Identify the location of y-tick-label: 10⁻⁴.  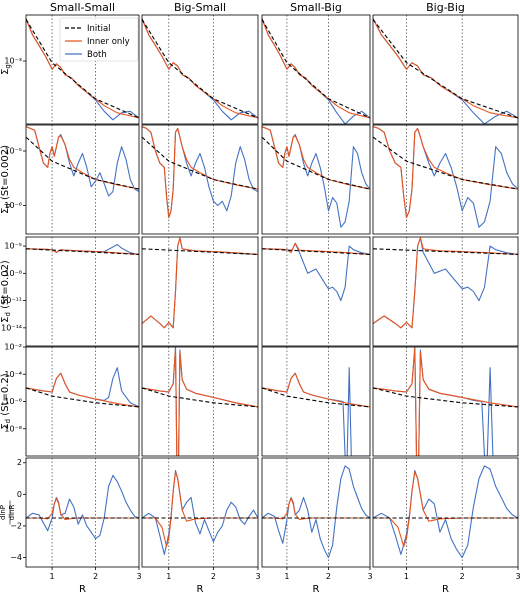
(13, 374).